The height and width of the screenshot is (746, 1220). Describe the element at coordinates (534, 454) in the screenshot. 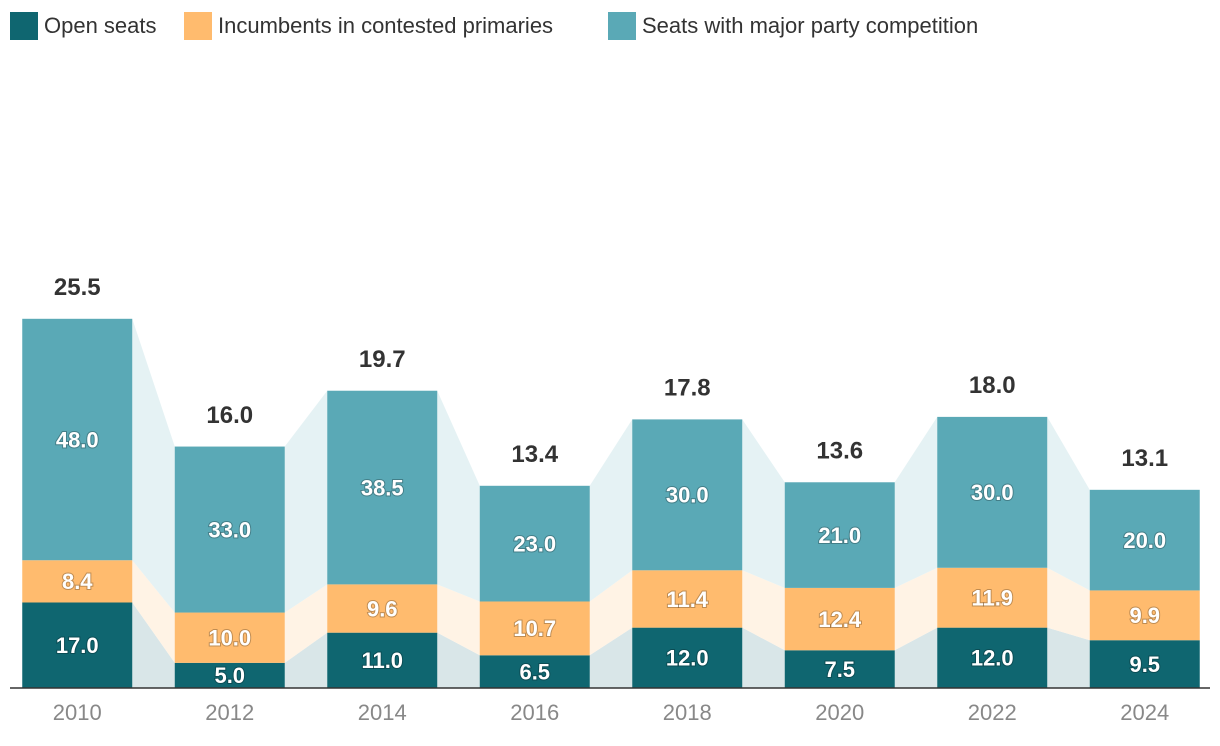

I see `total-label: 13.4` at that location.